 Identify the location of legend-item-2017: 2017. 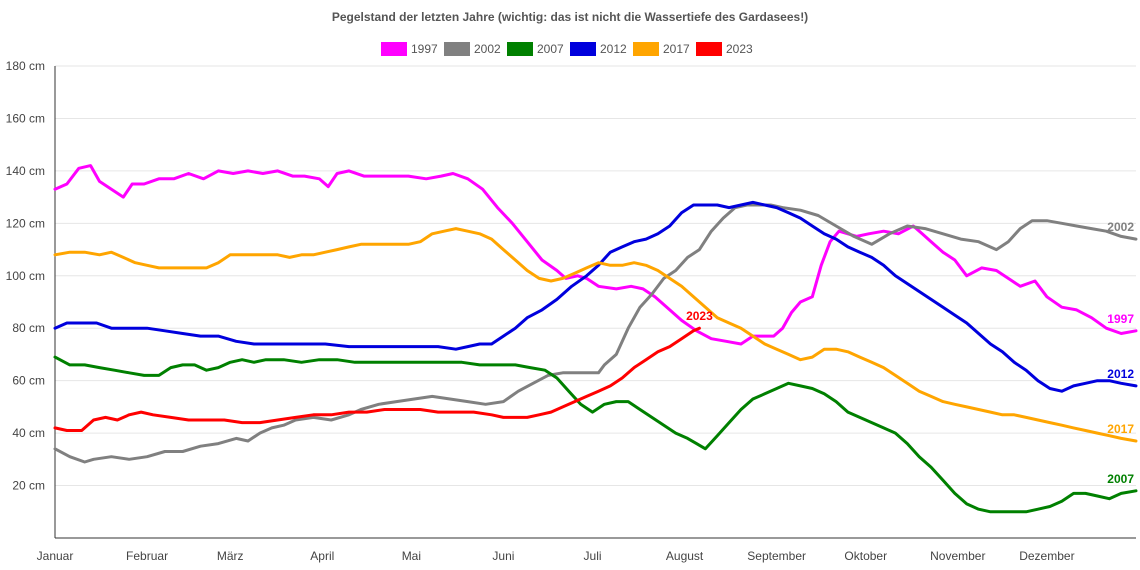
(661, 49).